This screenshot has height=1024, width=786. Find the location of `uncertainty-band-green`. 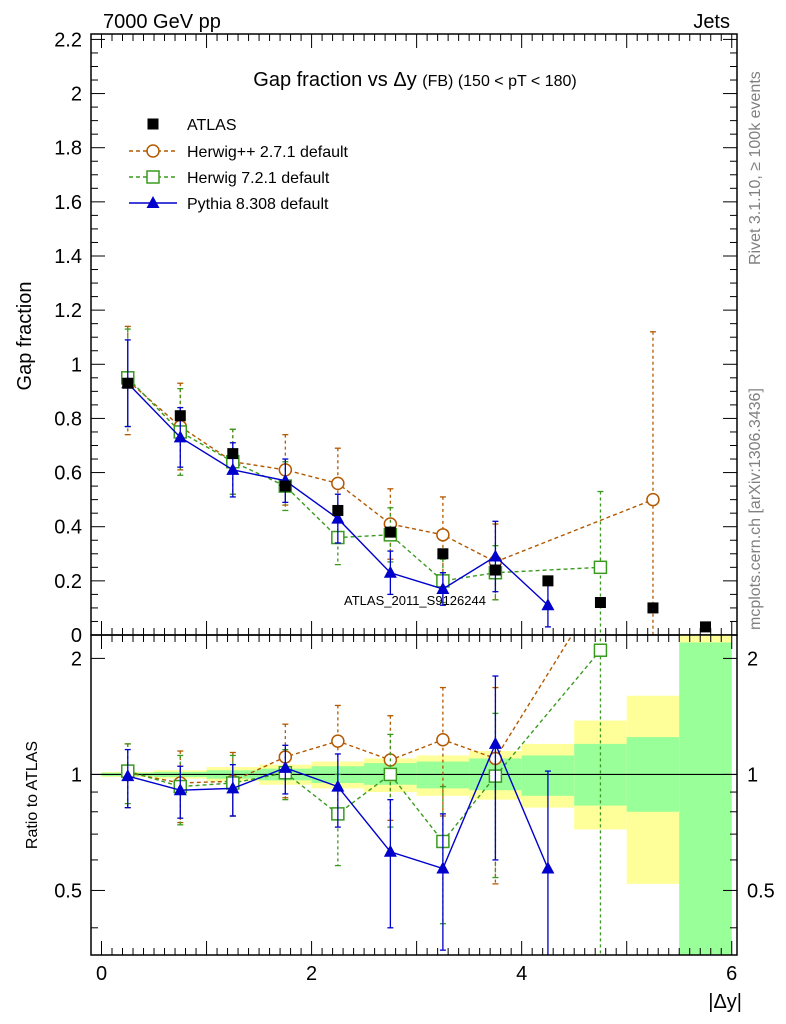

uncertainty-band-green is located at coordinates (705, 798).